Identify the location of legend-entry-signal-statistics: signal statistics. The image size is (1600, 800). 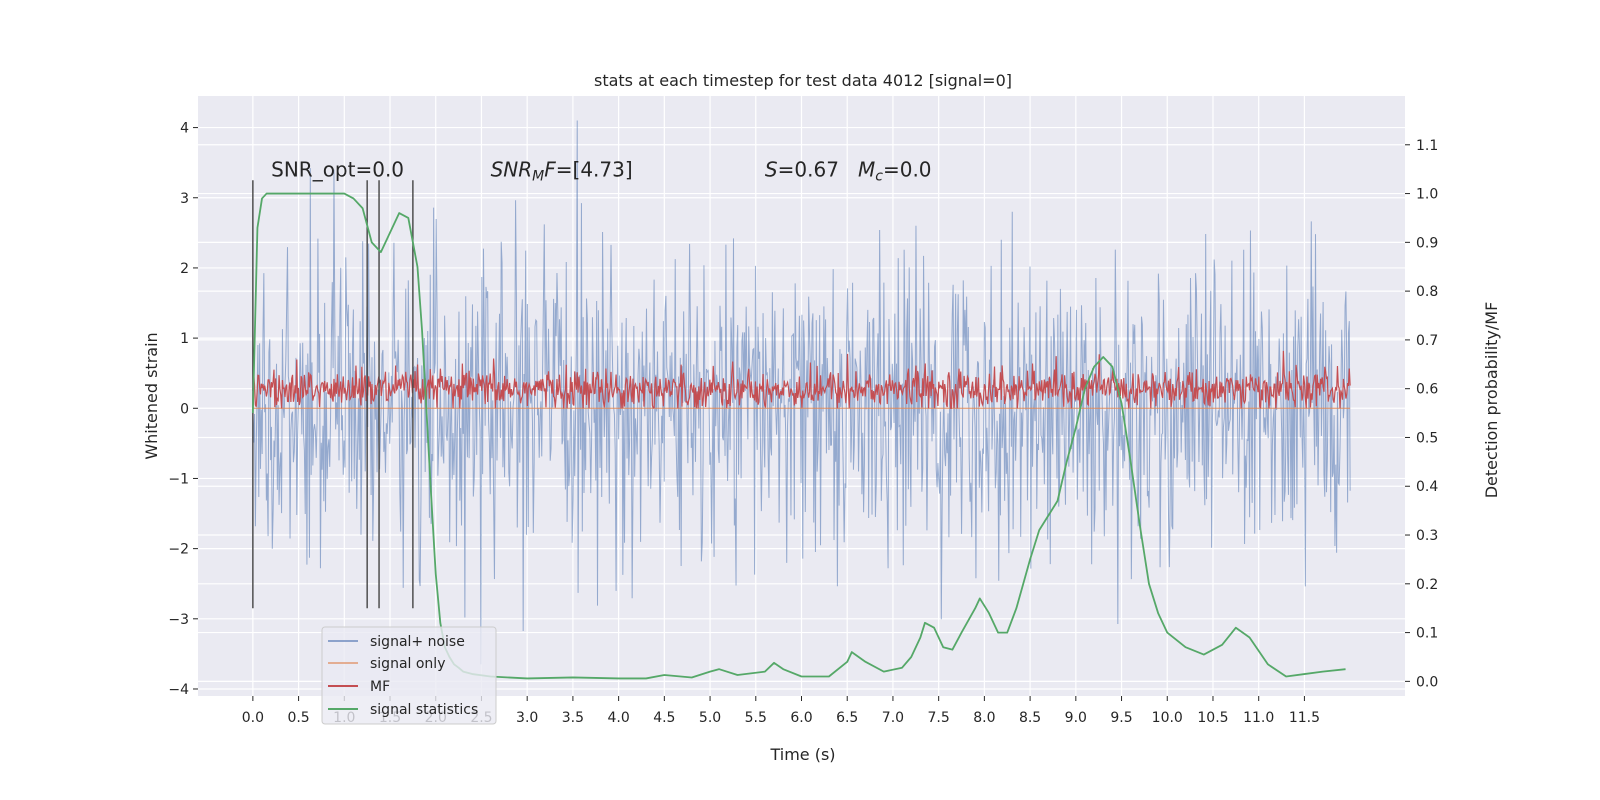
(403, 710).